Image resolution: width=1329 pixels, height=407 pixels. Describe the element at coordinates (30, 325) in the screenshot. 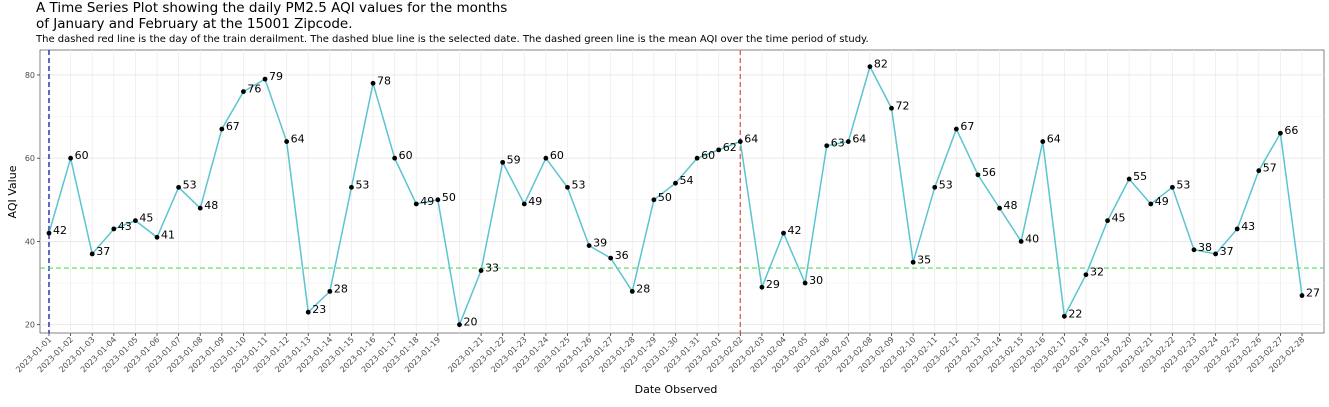

I see `y-tick-label: 20` at that location.